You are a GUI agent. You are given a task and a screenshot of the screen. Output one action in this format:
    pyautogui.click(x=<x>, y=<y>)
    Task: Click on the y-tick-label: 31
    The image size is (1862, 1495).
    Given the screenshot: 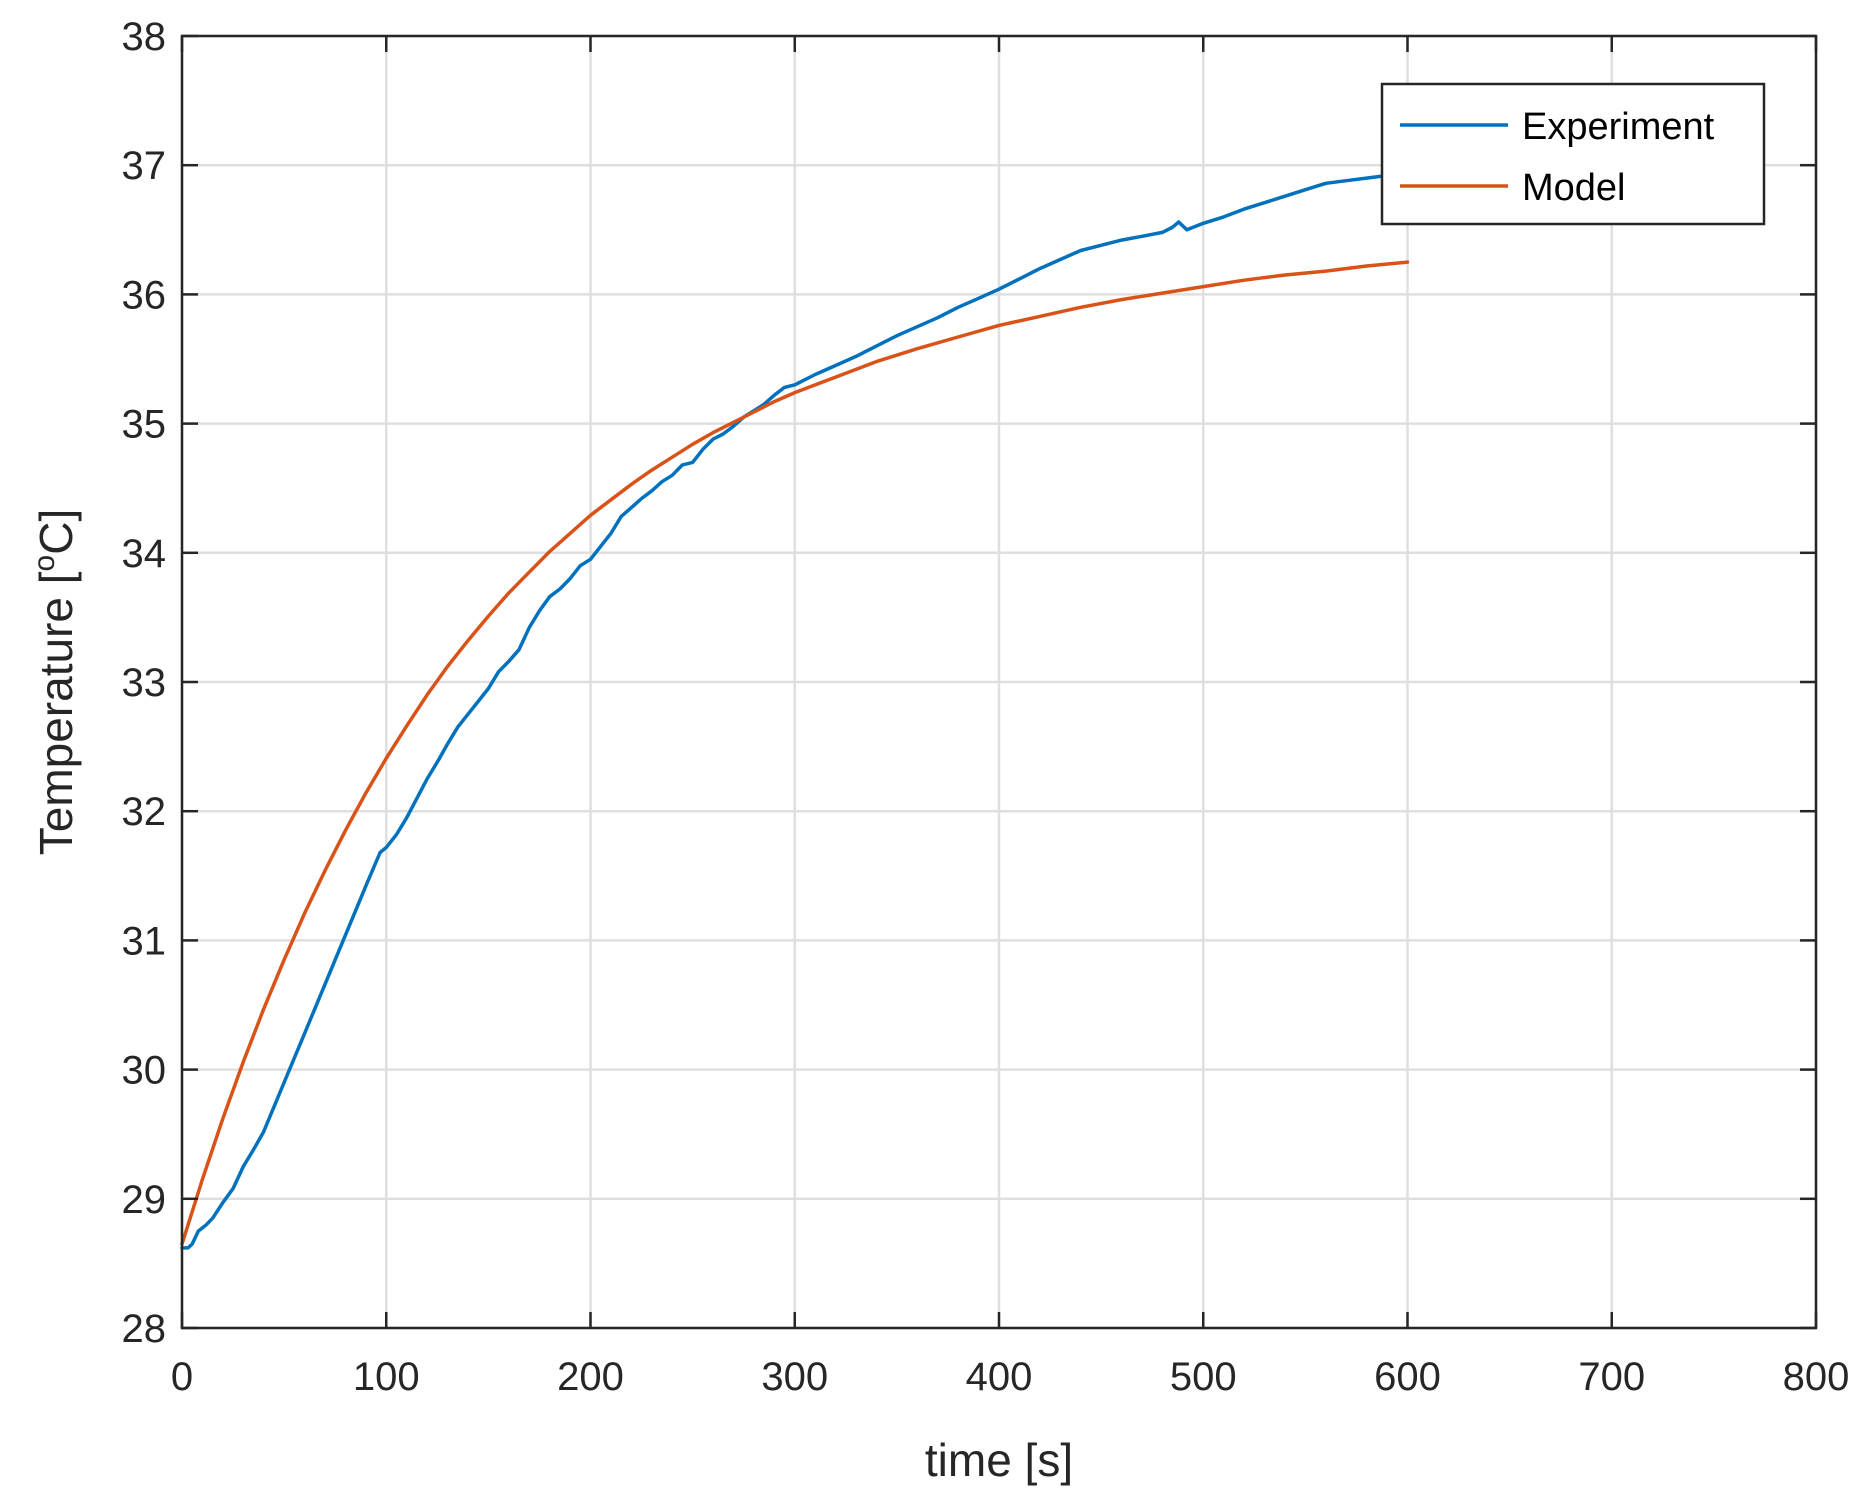 What is the action you would take?
    pyautogui.click(x=144, y=941)
    